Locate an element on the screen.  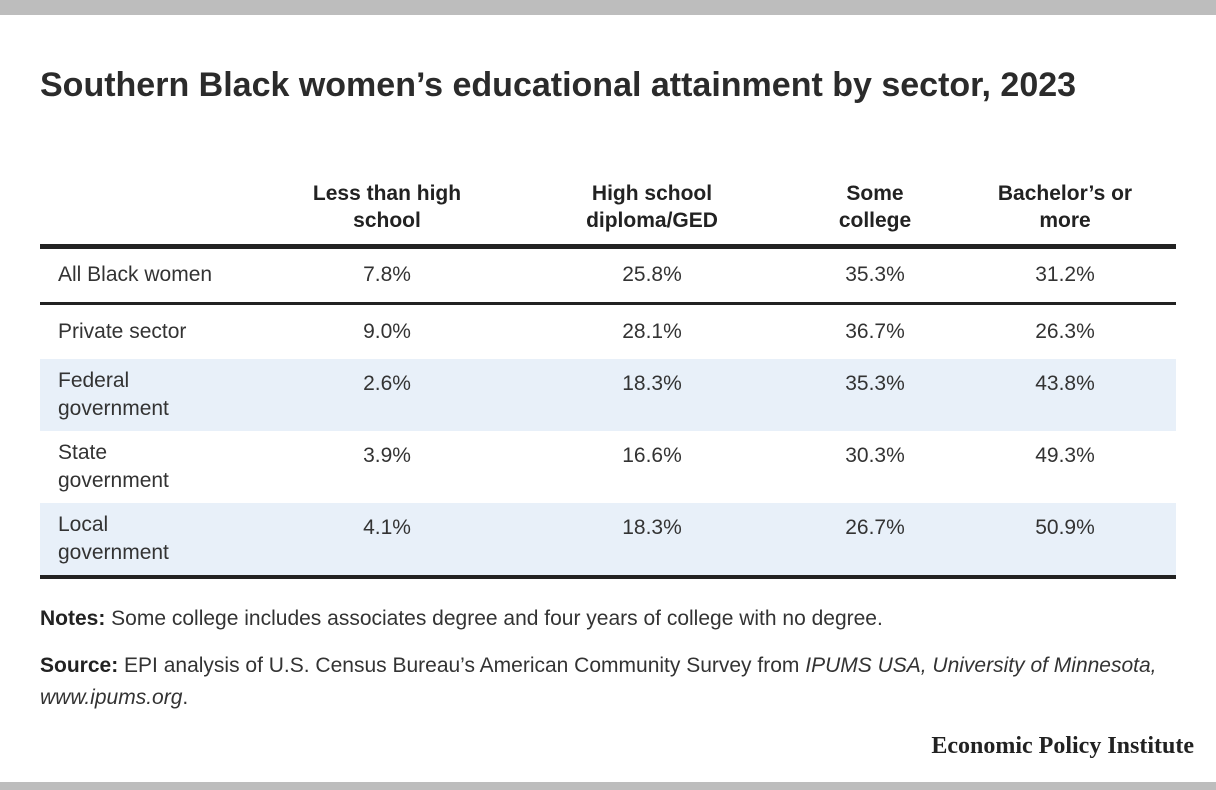
row-label: Federal government is located at coordinates (113, 394).